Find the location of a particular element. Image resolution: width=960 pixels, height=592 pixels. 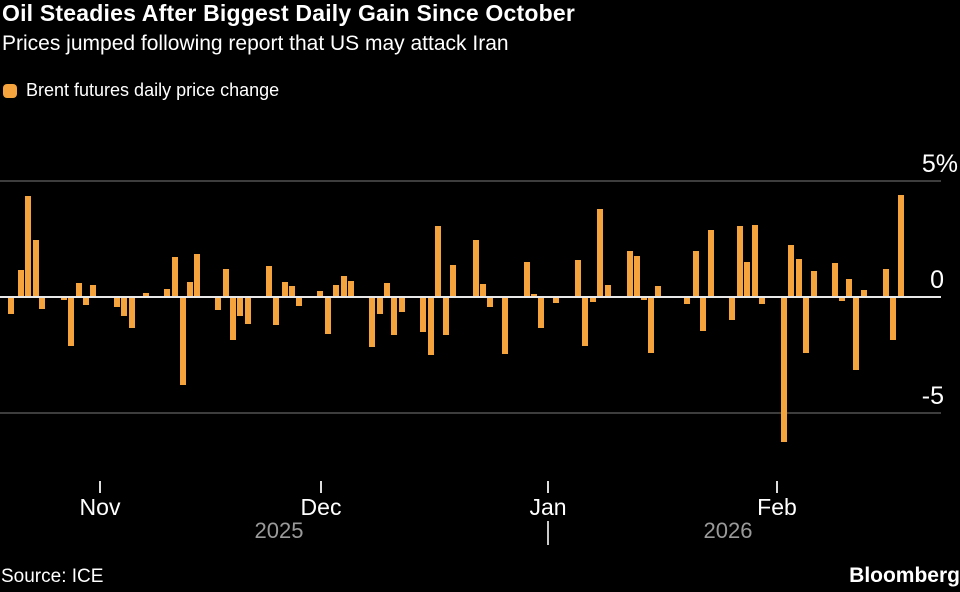

legend: Brent futures daily price change is located at coordinates (141, 90).